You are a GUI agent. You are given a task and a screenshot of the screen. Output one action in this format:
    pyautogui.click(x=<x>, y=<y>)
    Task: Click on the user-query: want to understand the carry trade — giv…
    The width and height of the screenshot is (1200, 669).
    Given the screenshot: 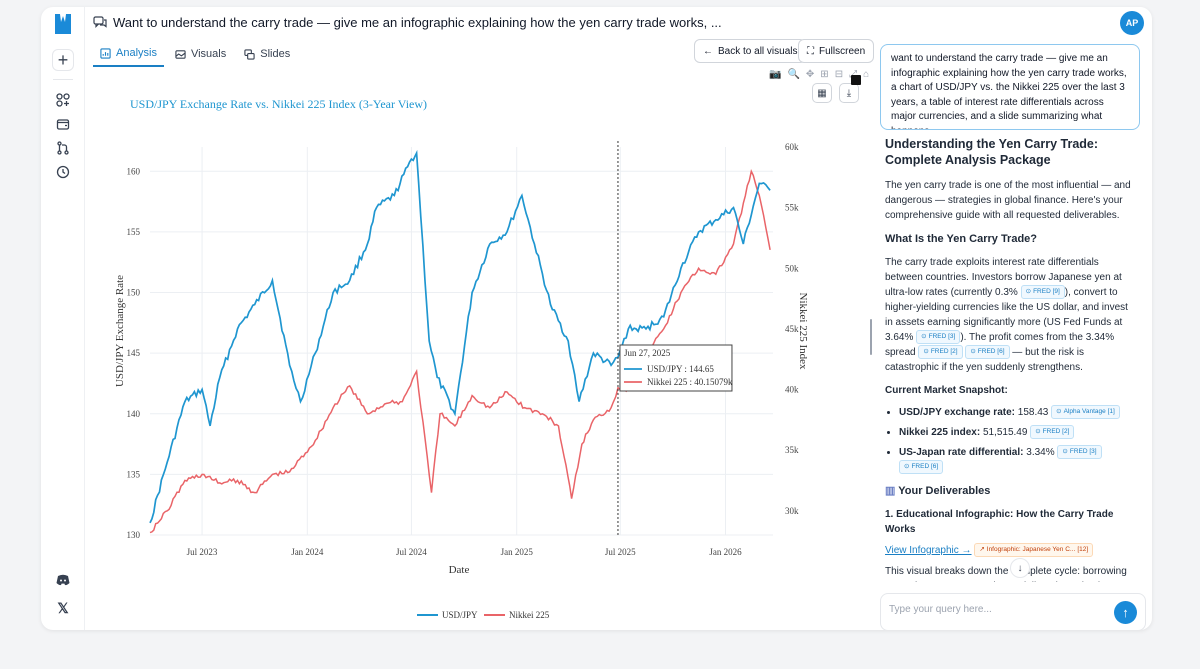 What is the action you would take?
    pyautogui.click(x=1010, y=87)
    